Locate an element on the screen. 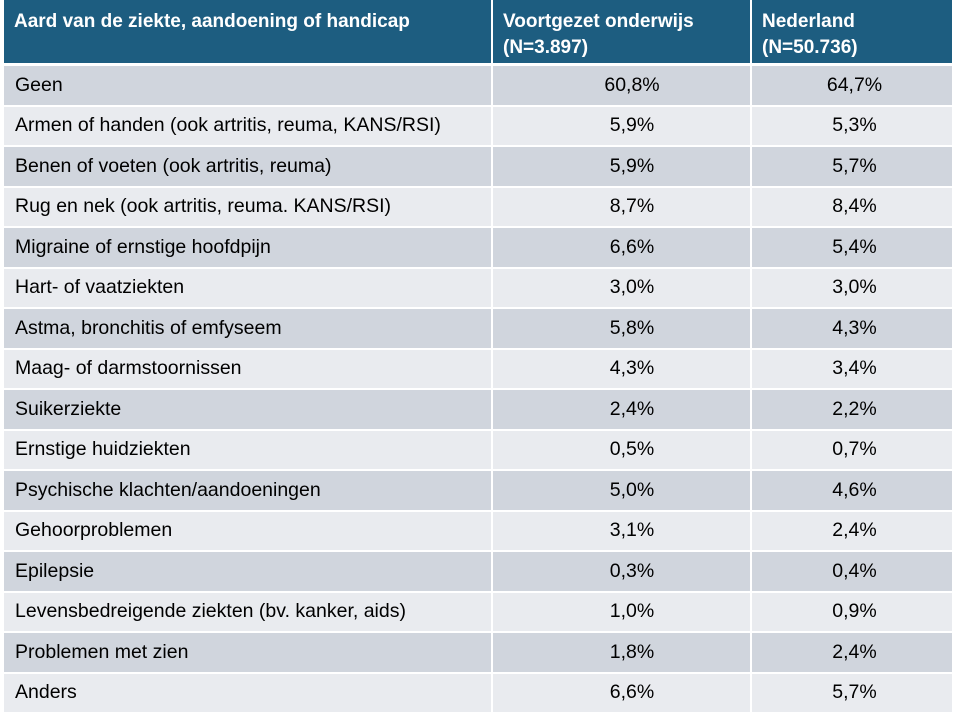 This screenshot has width=958, height=728. condition-label: Psychische klachten/aandoeningen is located at coordinates (248, 491).